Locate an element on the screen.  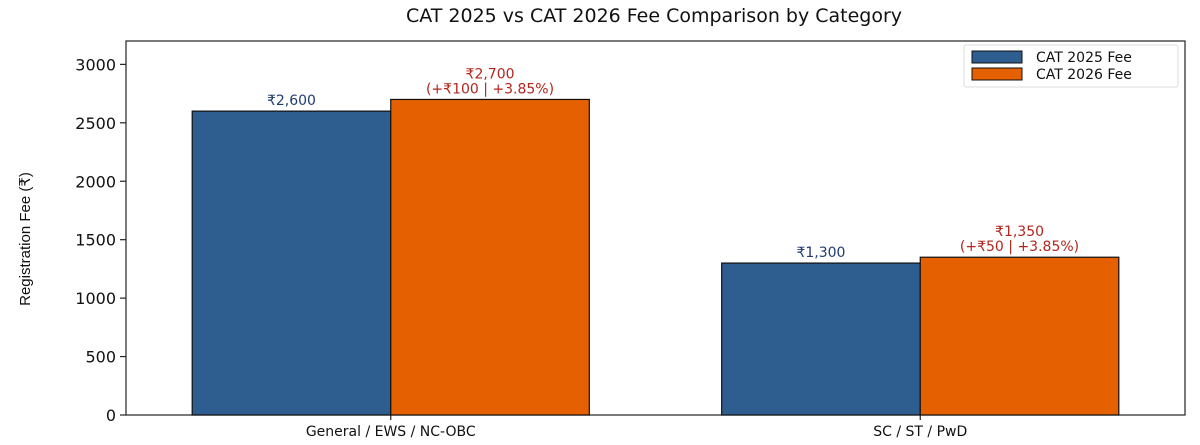
y-tick-label: 0 is located at coordinates (111, 415).